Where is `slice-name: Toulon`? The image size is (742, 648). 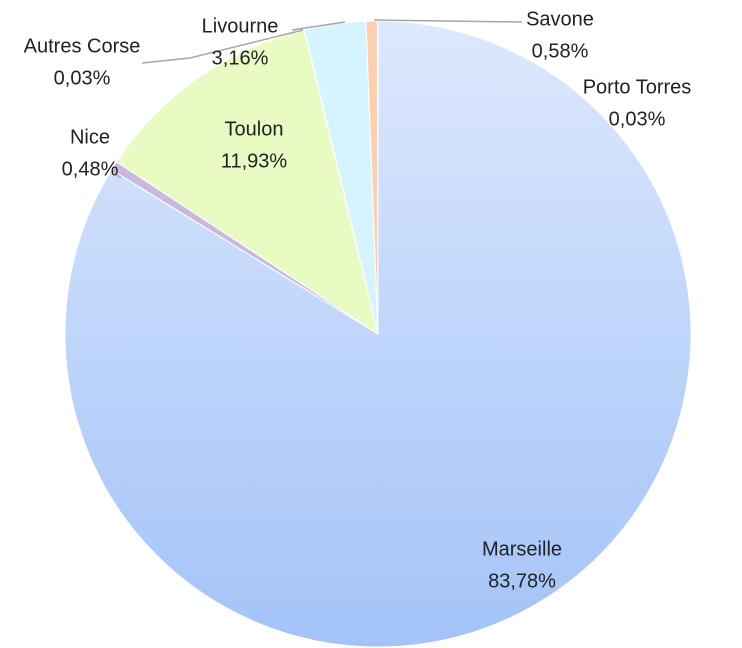 slice-name: Toulon is located at coordinates (254, 129).